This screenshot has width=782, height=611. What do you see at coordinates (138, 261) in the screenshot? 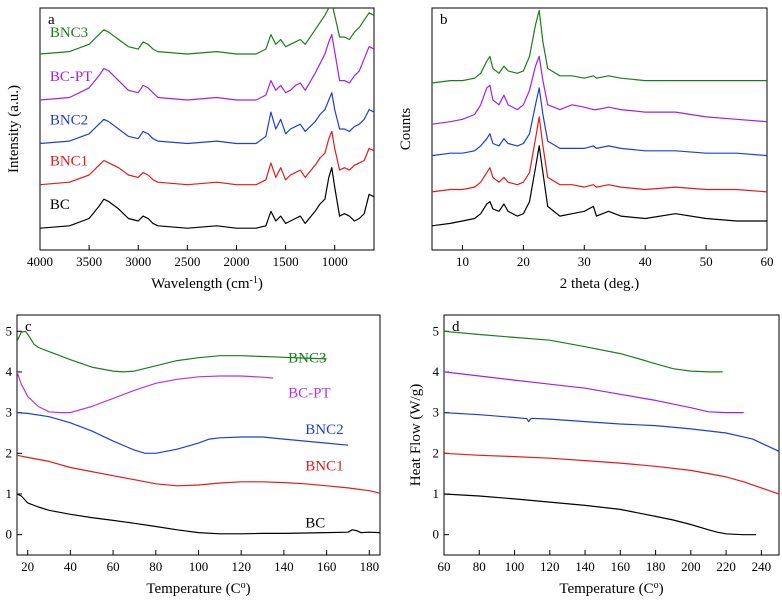
I see `x-tick-label: 3000` at bounding box center [138, 261].